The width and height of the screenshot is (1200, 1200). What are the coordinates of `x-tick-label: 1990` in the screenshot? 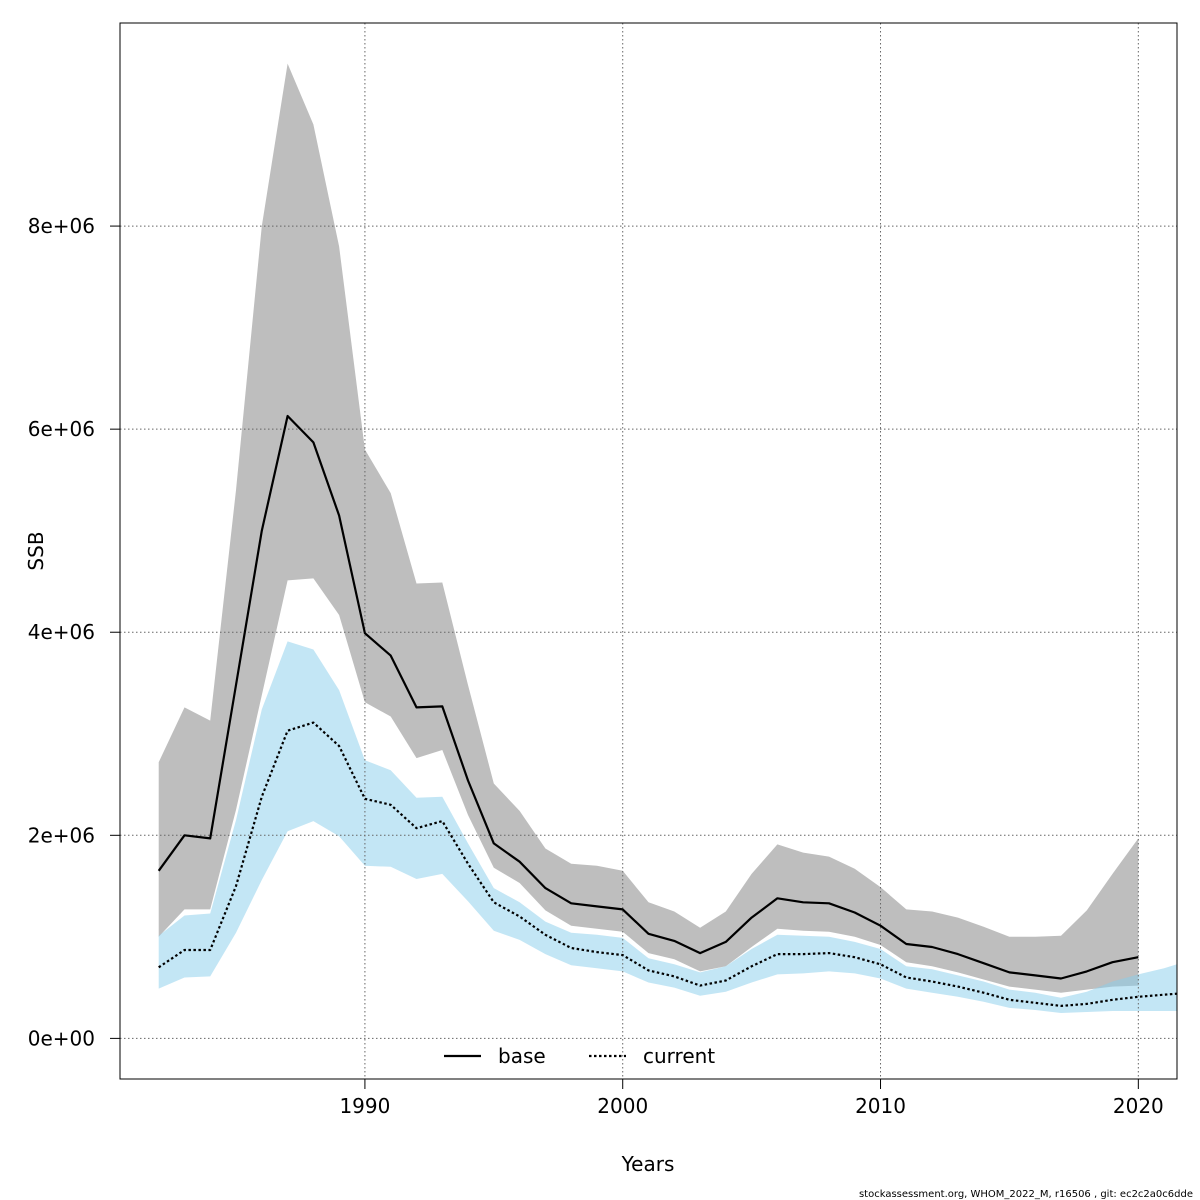 It's located at (364, 1106).